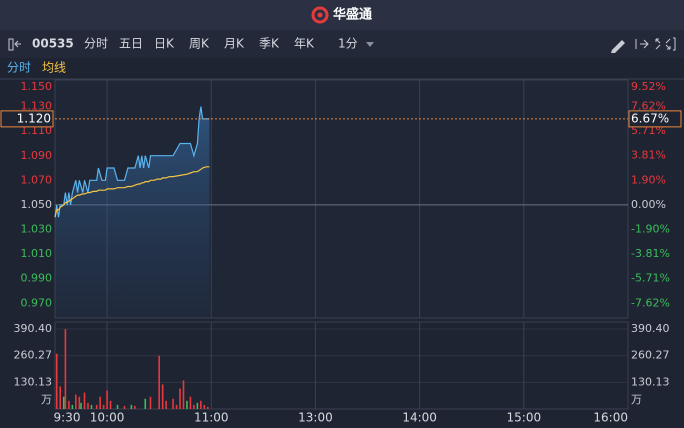  Describe the element at coordinates (650, 381) in the screenshot. I see `y2-tick-label: 130.13` at that location.